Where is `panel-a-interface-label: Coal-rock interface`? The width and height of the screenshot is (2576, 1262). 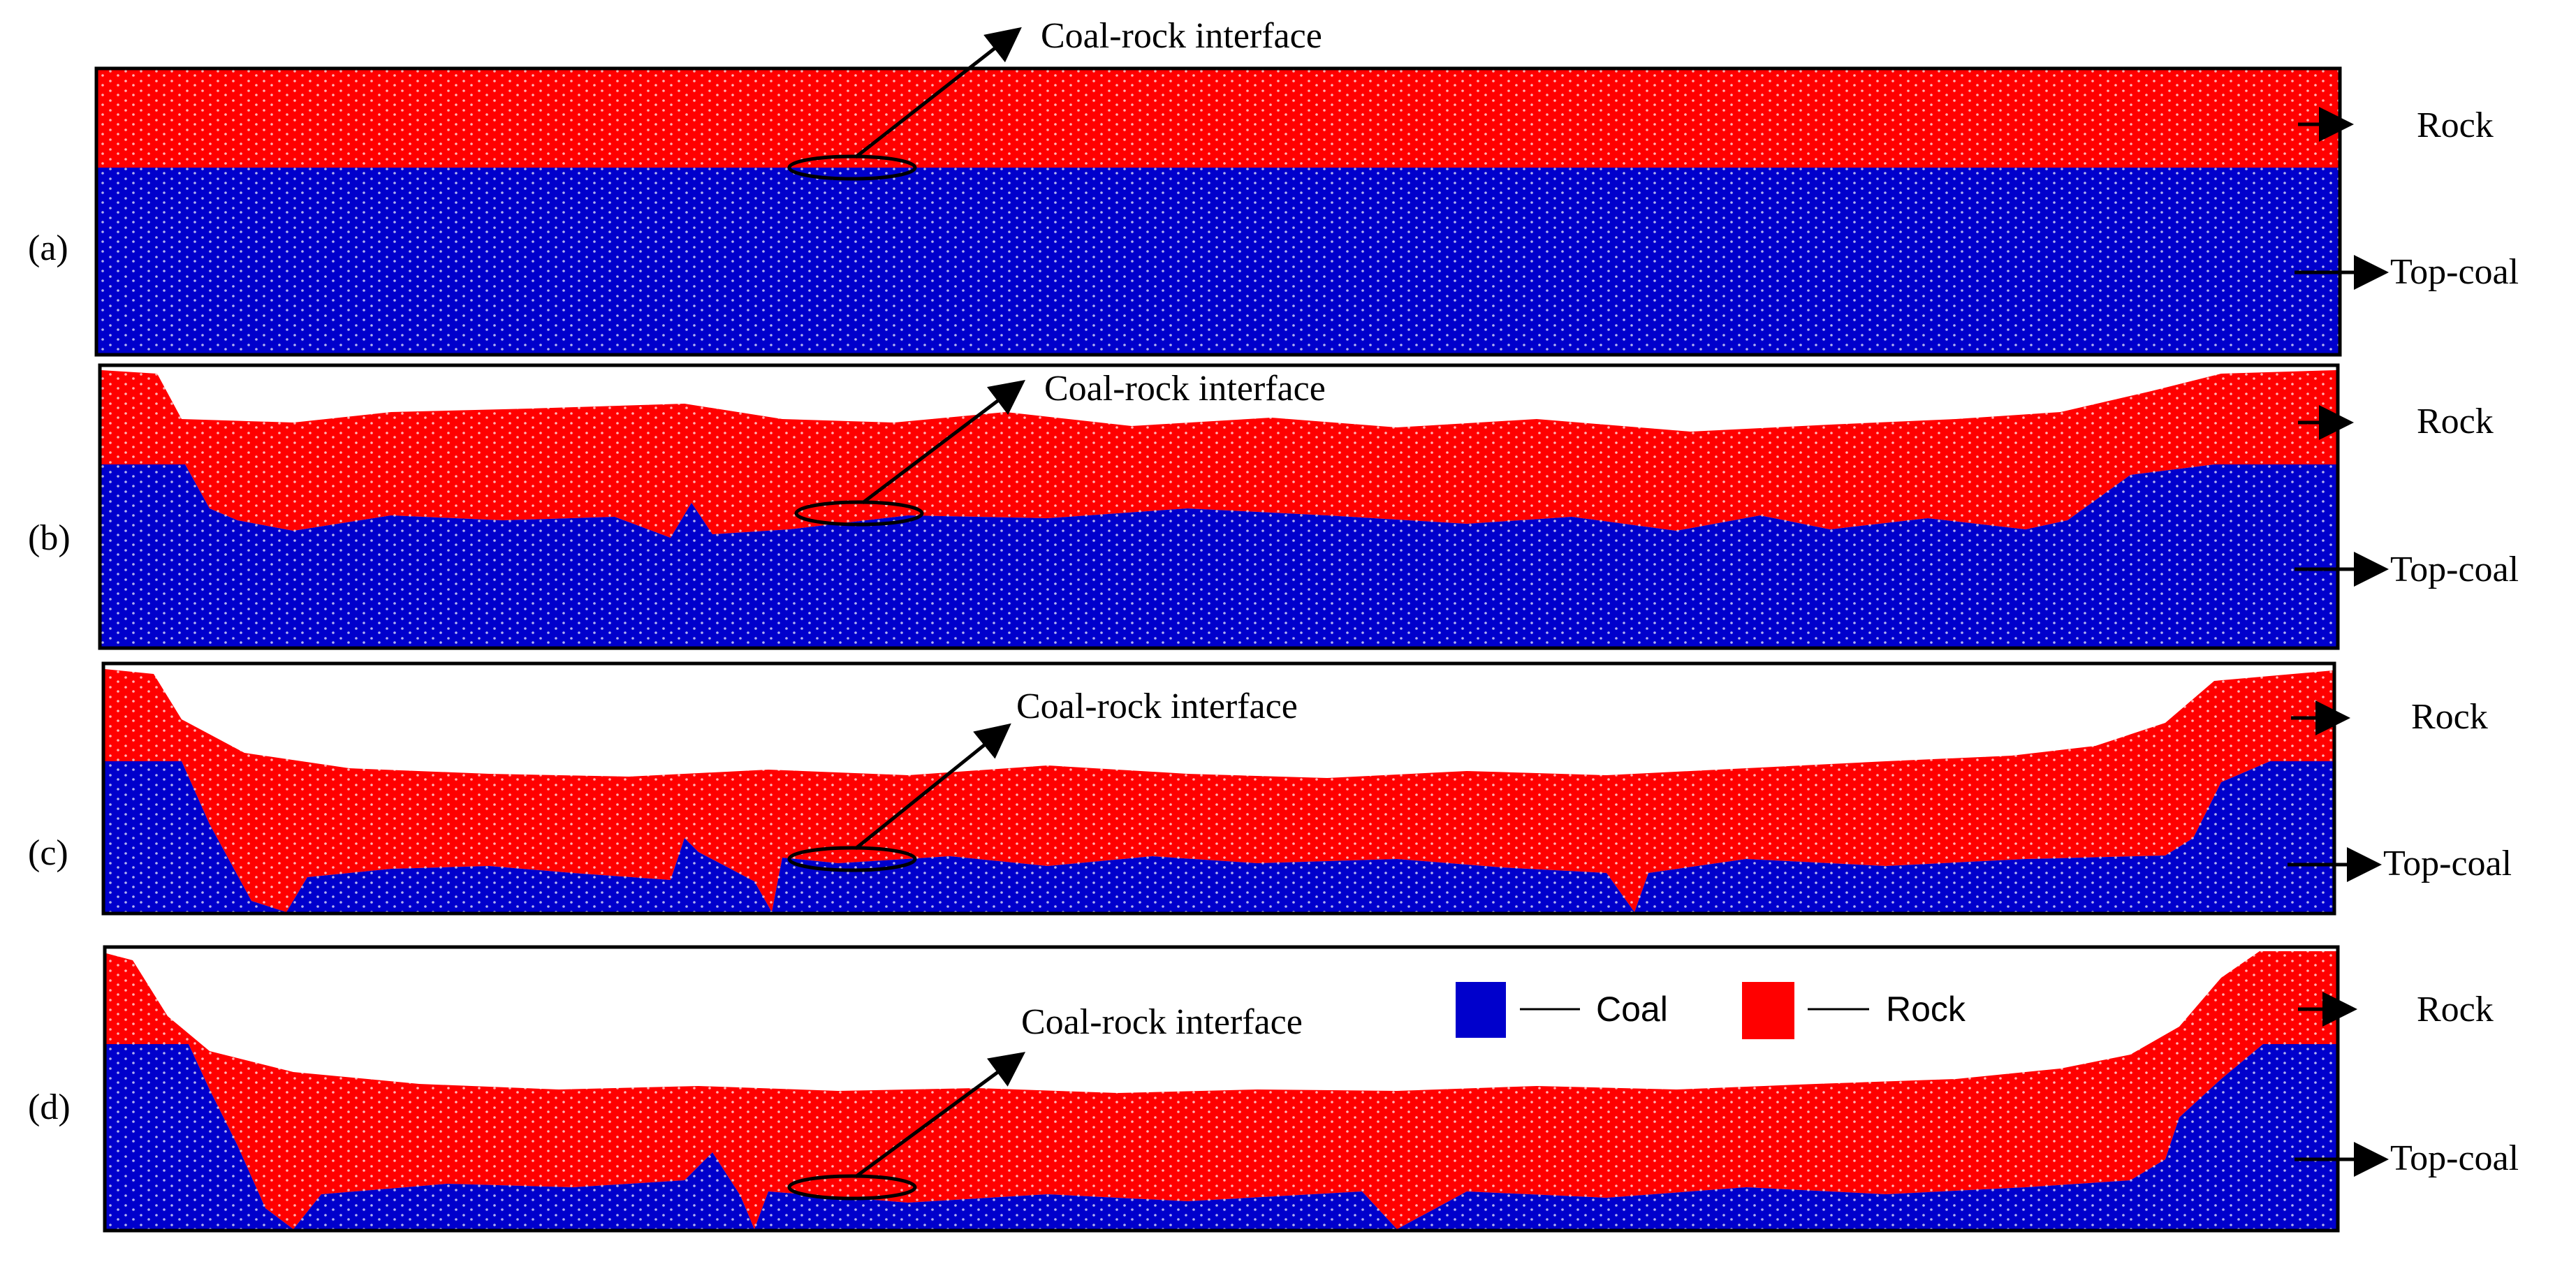
panel-a-interface-label: Coal-rock interface is located at coordinates (1181, 36).